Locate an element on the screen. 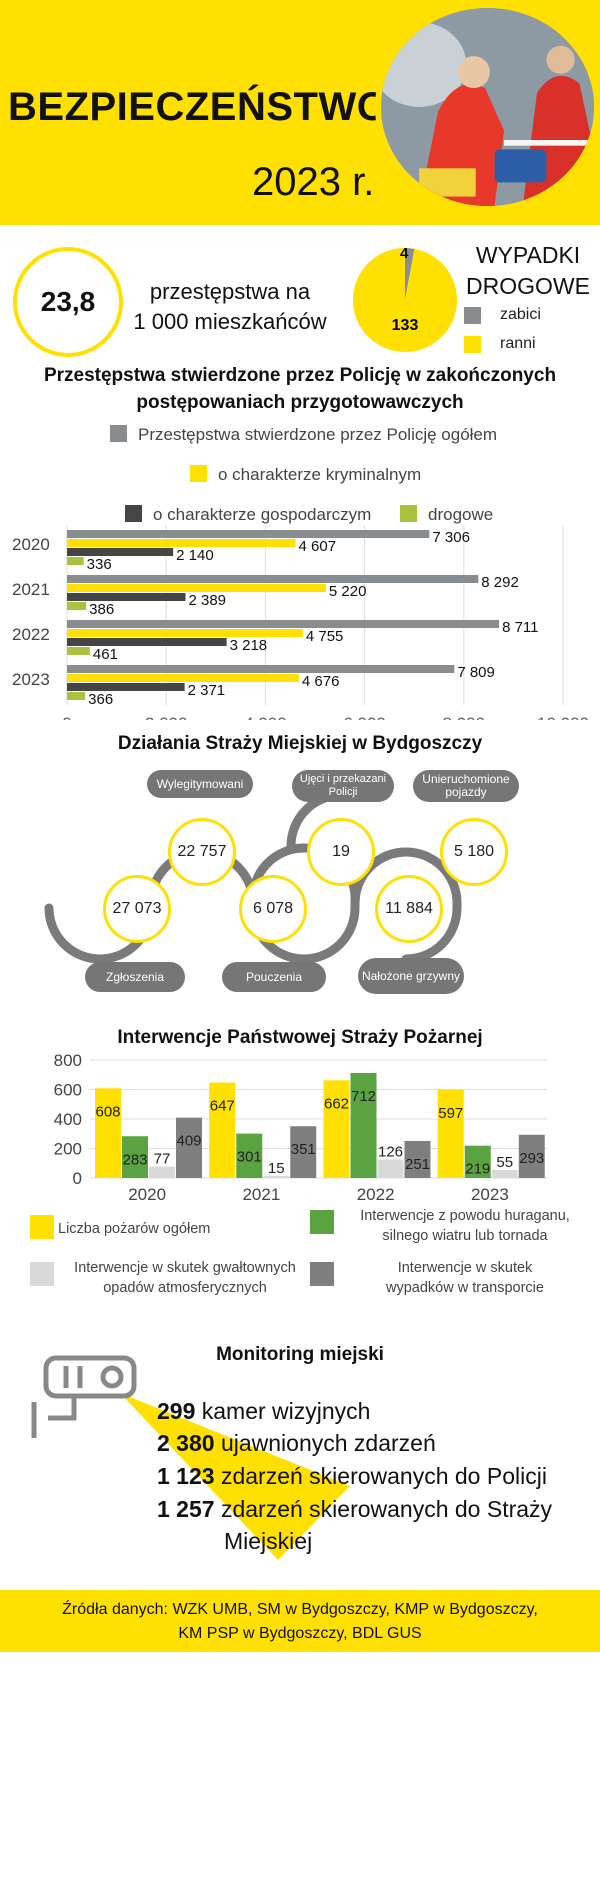 This screenshot has width=600, height=1895. police-value-label: 5 220 is located at coordinates (348, 591).